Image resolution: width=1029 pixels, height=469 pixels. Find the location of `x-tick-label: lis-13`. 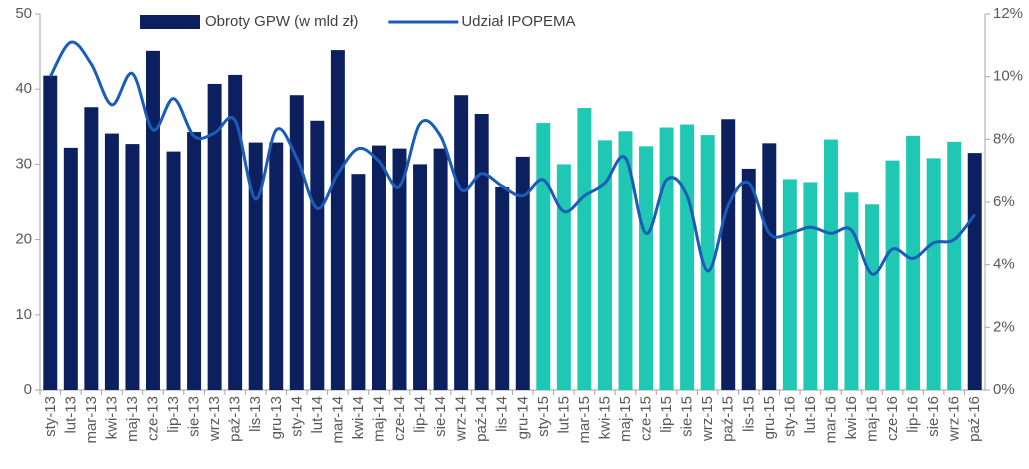

x-tick-label: lis-13 is located at coordinates (255, 414).